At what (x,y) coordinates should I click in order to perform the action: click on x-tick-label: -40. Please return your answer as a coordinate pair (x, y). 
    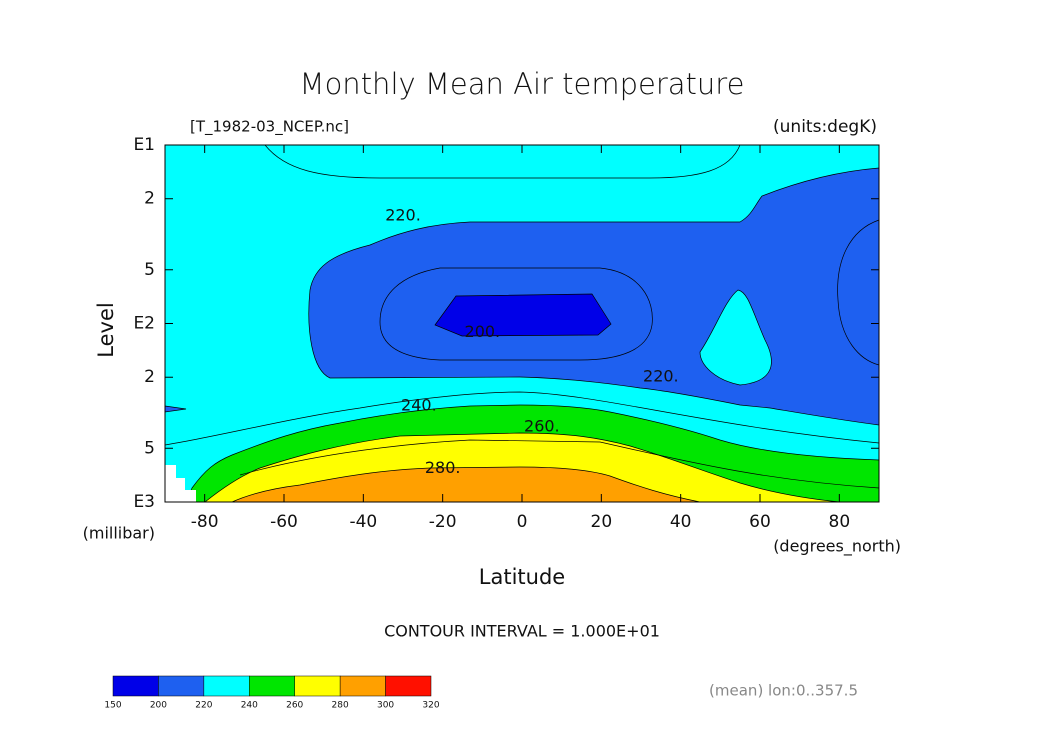
    Looking at the image, I should click on (363, 522).